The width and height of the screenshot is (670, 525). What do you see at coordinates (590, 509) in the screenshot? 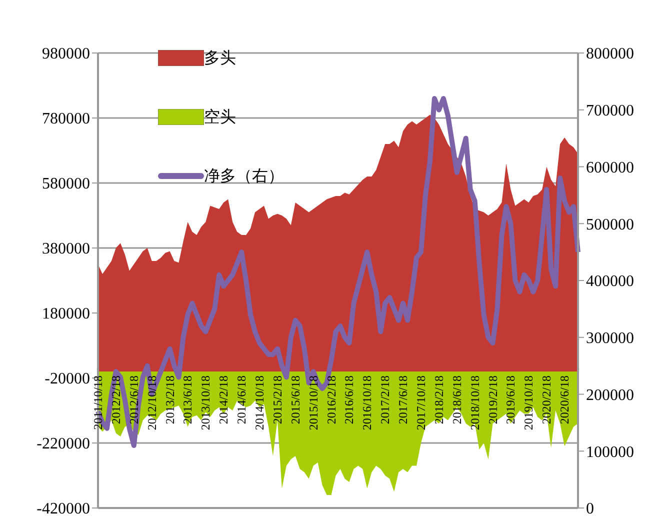
I see `y2-tick-label: 0` at bounding box center [590, 509].